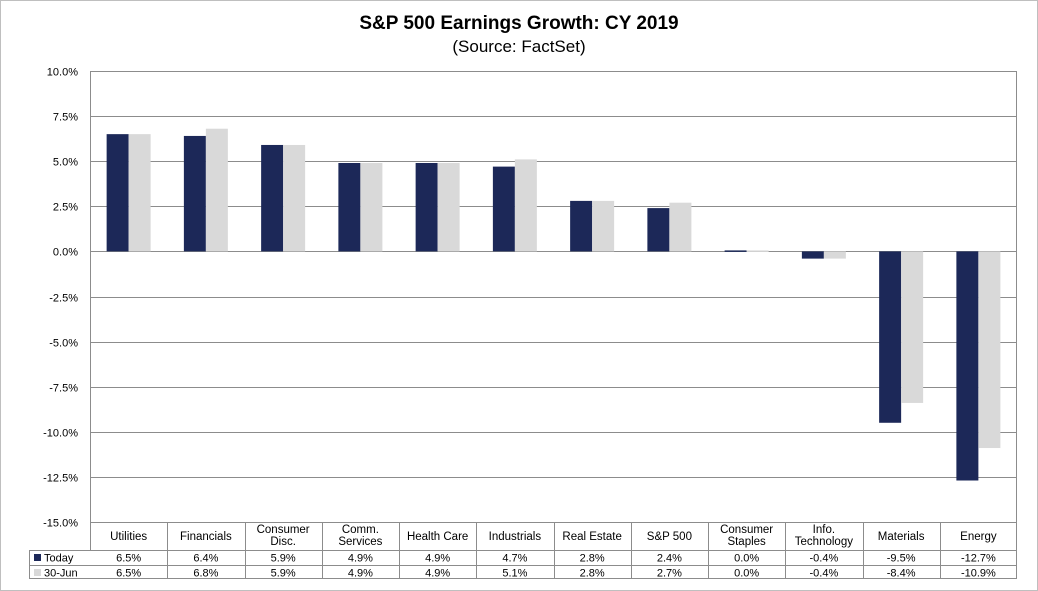 This screenshot has width=1038, height=591. I want to click on y-tick-label: -15.0%, so click(60, 524).